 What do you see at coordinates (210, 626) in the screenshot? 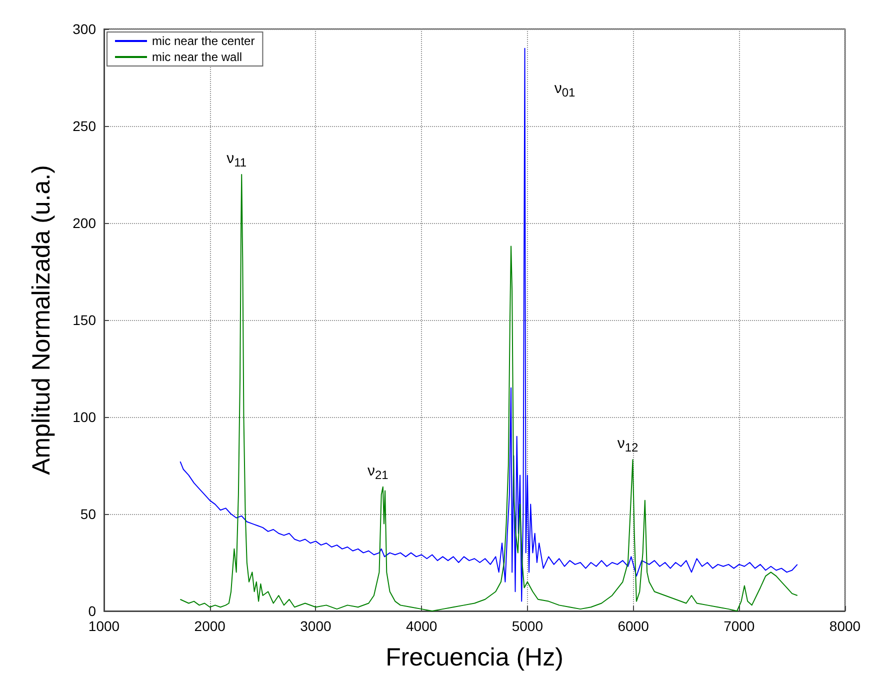
I see `x-tick-label: 2000` at bounding box center [210, 626].